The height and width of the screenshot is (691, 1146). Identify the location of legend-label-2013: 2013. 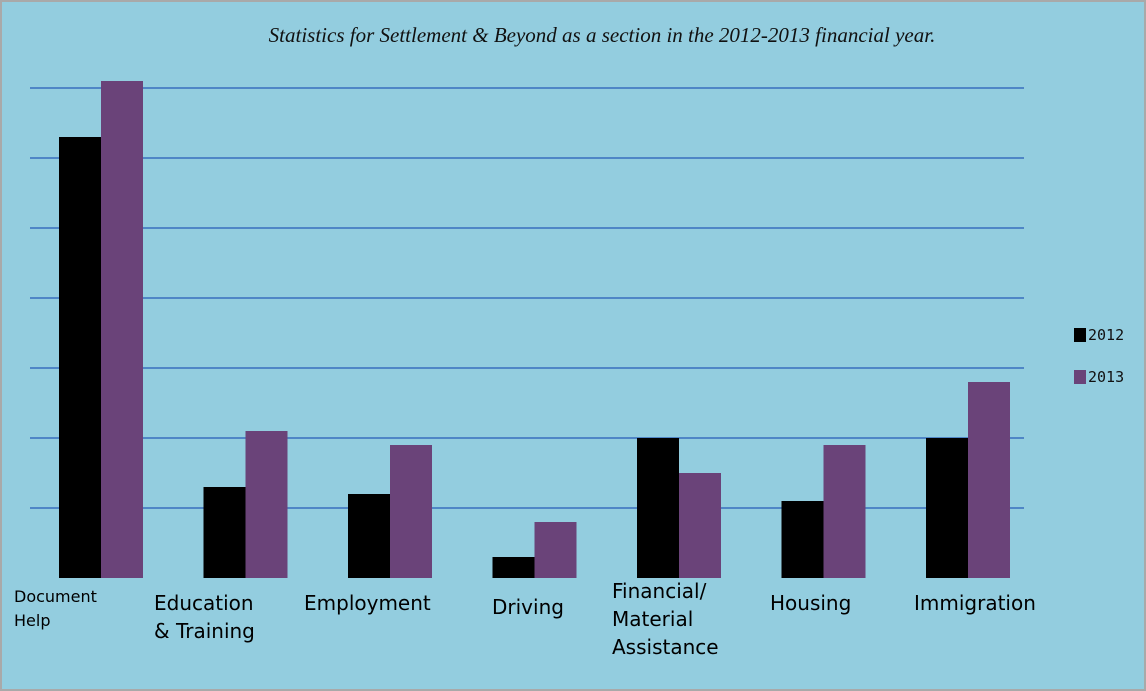
(1106, 377).